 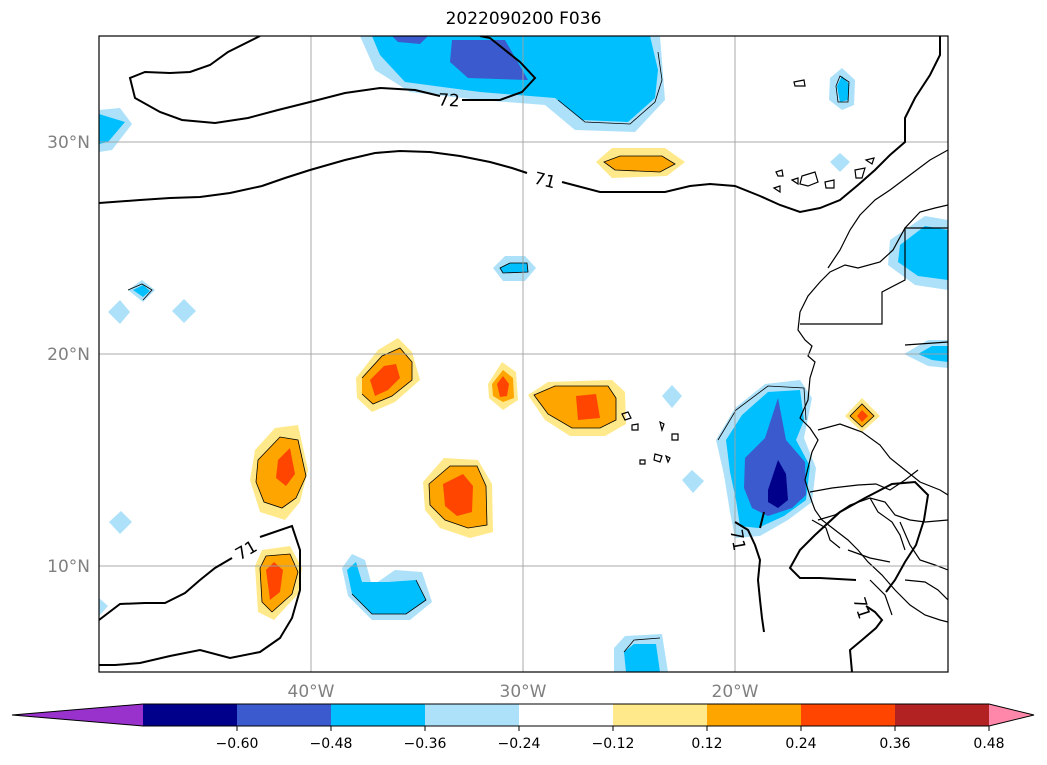 I want to click on colorbar-tick-label: 0.36, so click(x=894, y=744).